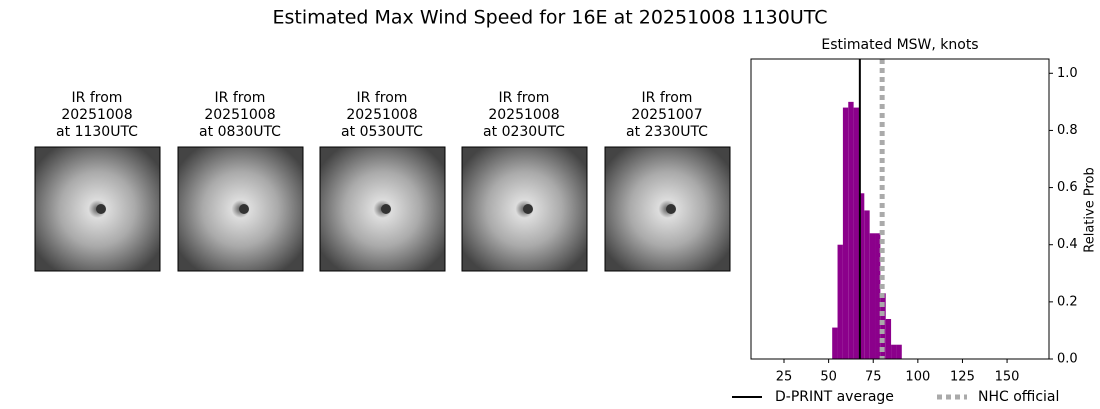 The width and height of the screenshot is (1100, 409). I want to click on x-tick-label: 50, so click(828, 377).